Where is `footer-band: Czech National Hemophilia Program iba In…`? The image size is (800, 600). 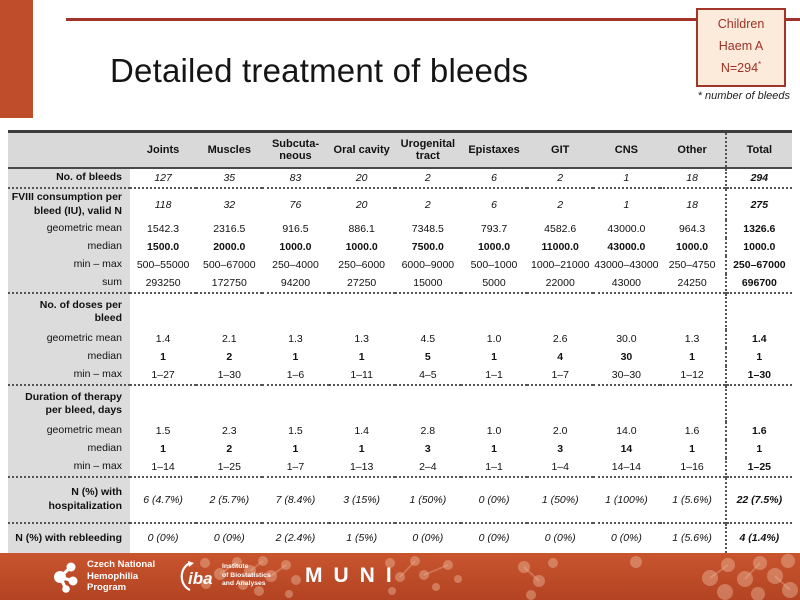
footer-band: Czech National Hemophilia Program iba In… is located at coordinates (400, 576).